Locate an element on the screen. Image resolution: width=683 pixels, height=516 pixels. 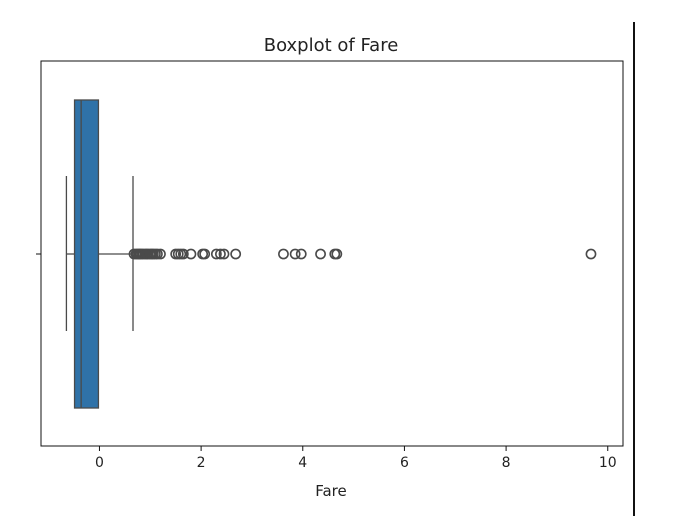
x-tick-label: 6 is located at coordinates (404, 463).